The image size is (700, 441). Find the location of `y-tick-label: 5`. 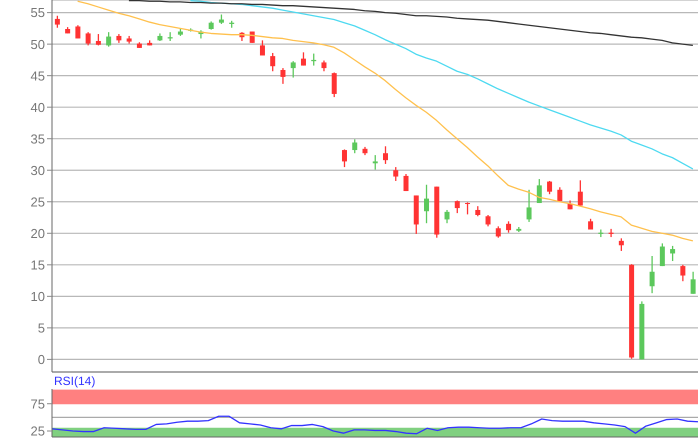

y-tick-label: 5 is located at coordinates (41, 328).